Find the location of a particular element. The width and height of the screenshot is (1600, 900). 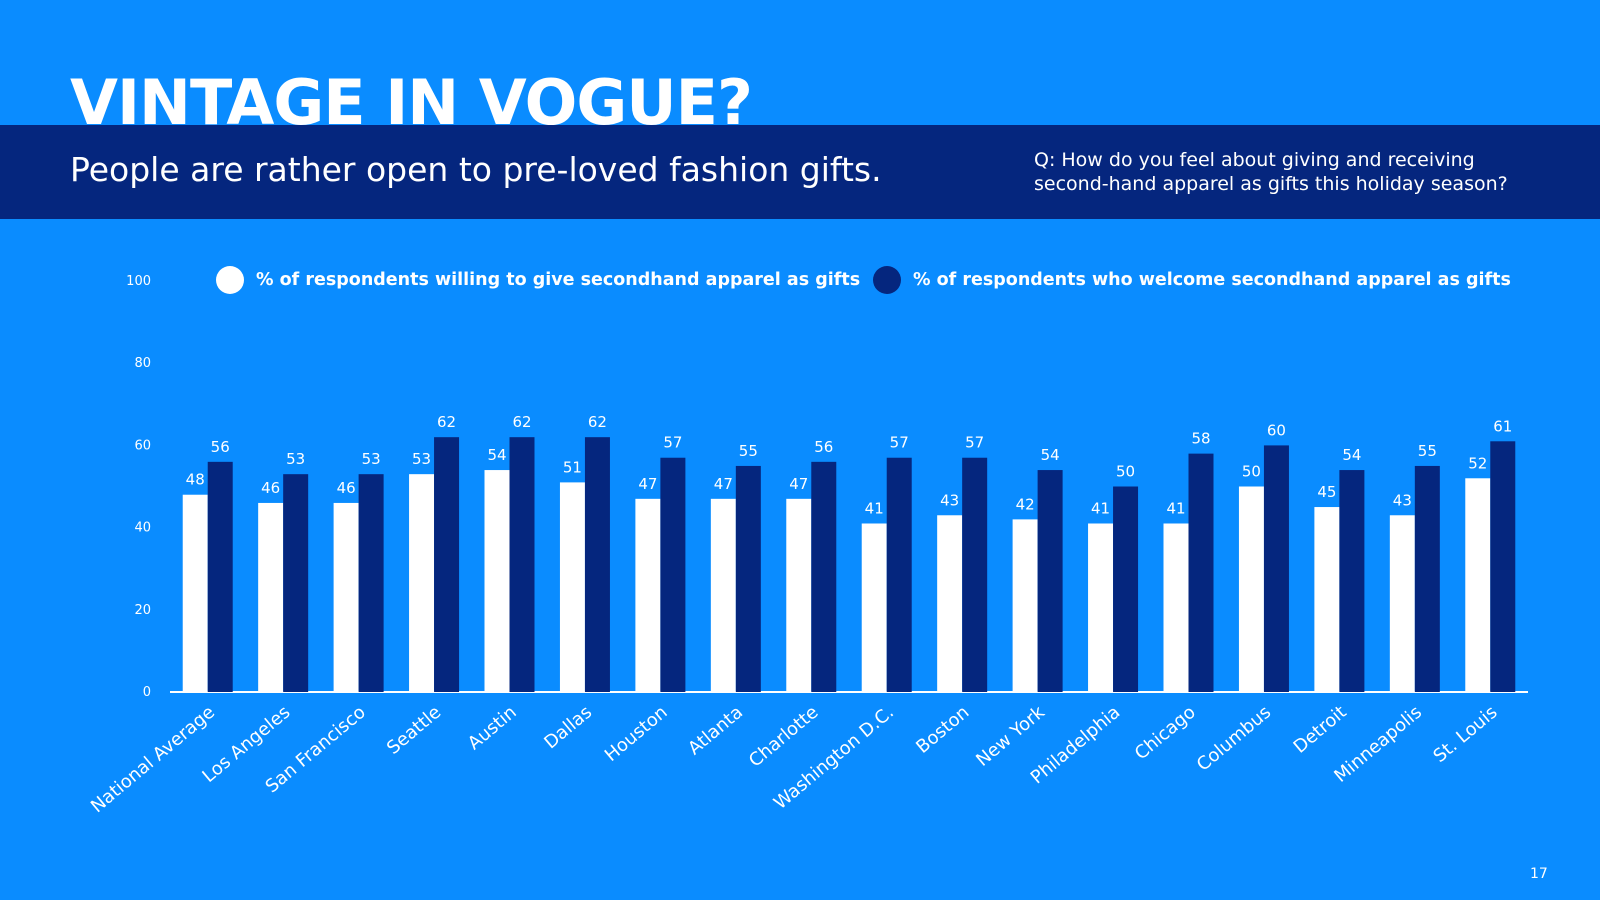

x-category-label: St. Louis is located at coordinates (1465, 734).